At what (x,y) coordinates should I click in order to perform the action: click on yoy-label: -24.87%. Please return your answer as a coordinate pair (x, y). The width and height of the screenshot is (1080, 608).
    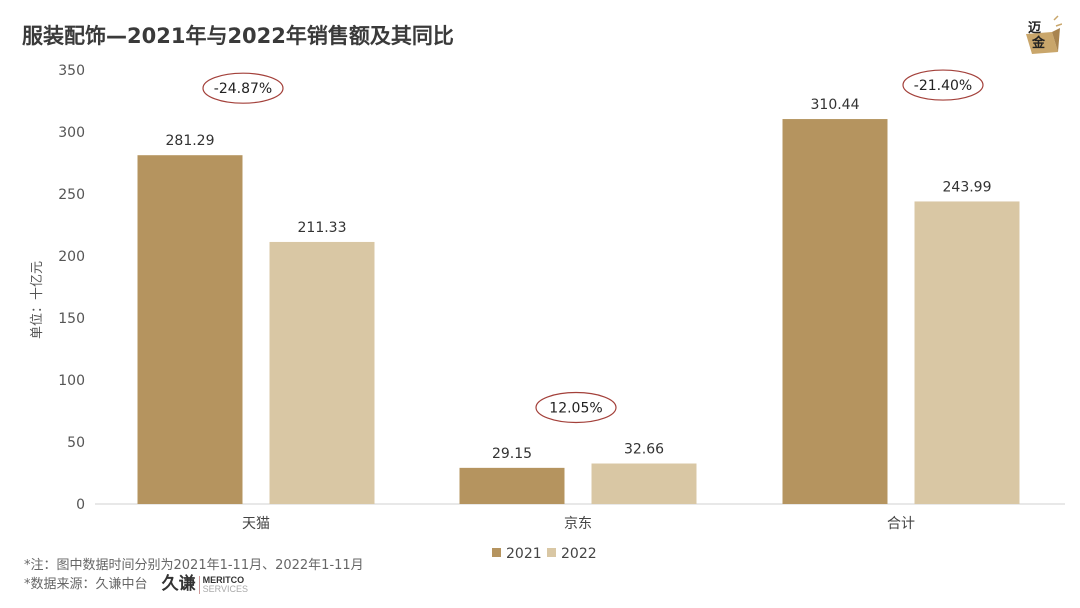
    Looking at the image, I should click on (243, 89).